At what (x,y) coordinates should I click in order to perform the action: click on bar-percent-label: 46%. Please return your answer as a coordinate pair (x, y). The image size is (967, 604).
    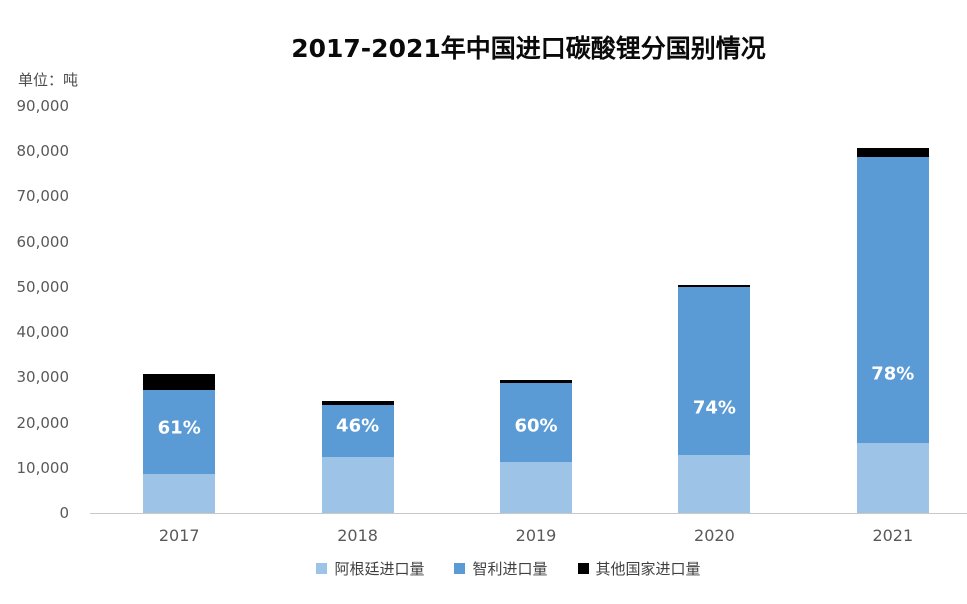
    Looking at the image, I should click on (358, 426).